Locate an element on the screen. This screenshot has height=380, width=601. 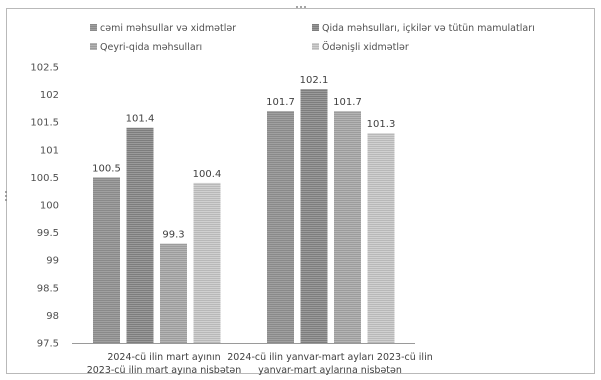
legend-label: cəmi məhsullar və xidmətlər is located at coordinates (168, 28).